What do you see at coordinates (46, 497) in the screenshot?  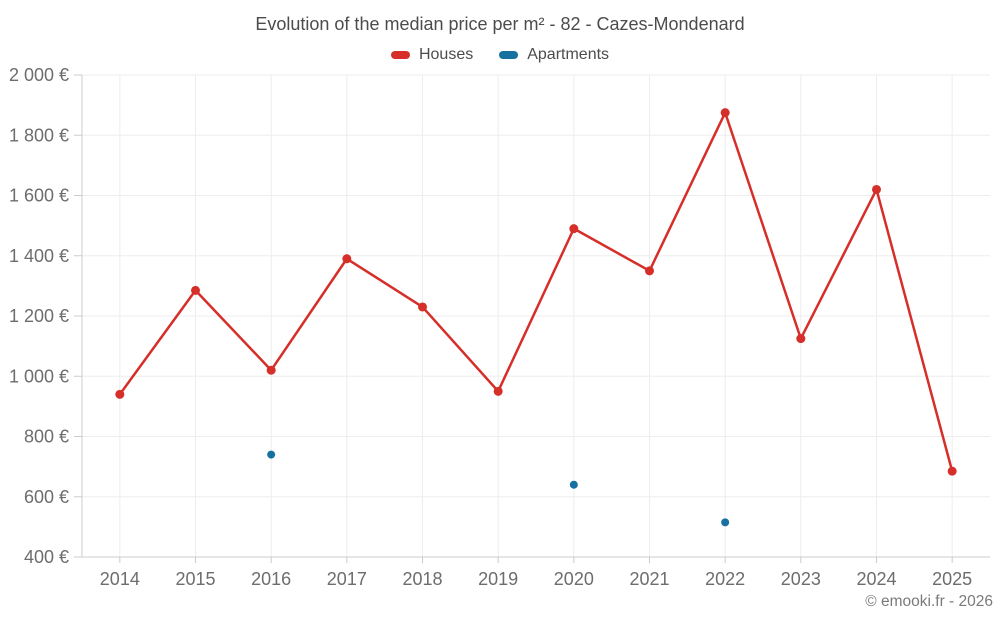 I see `y-tick-label: 600 €` at bounding box center [46, 497].